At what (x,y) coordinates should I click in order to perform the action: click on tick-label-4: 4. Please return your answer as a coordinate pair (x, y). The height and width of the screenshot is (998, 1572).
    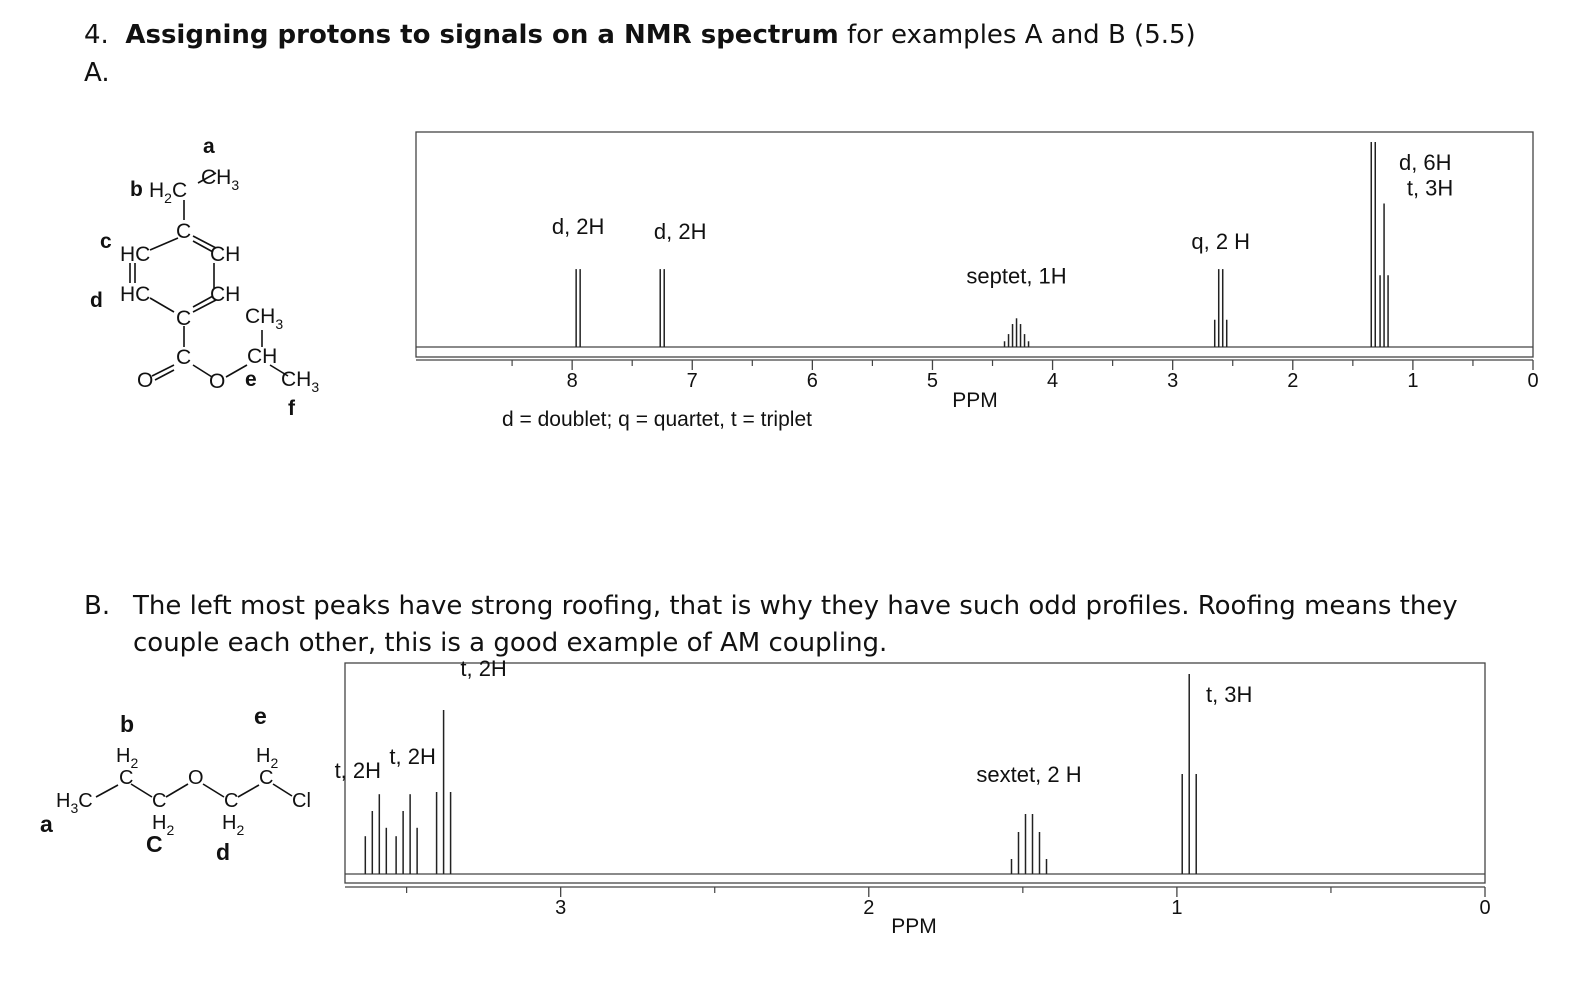
    Looking at the image, I should click on (1052, 381).